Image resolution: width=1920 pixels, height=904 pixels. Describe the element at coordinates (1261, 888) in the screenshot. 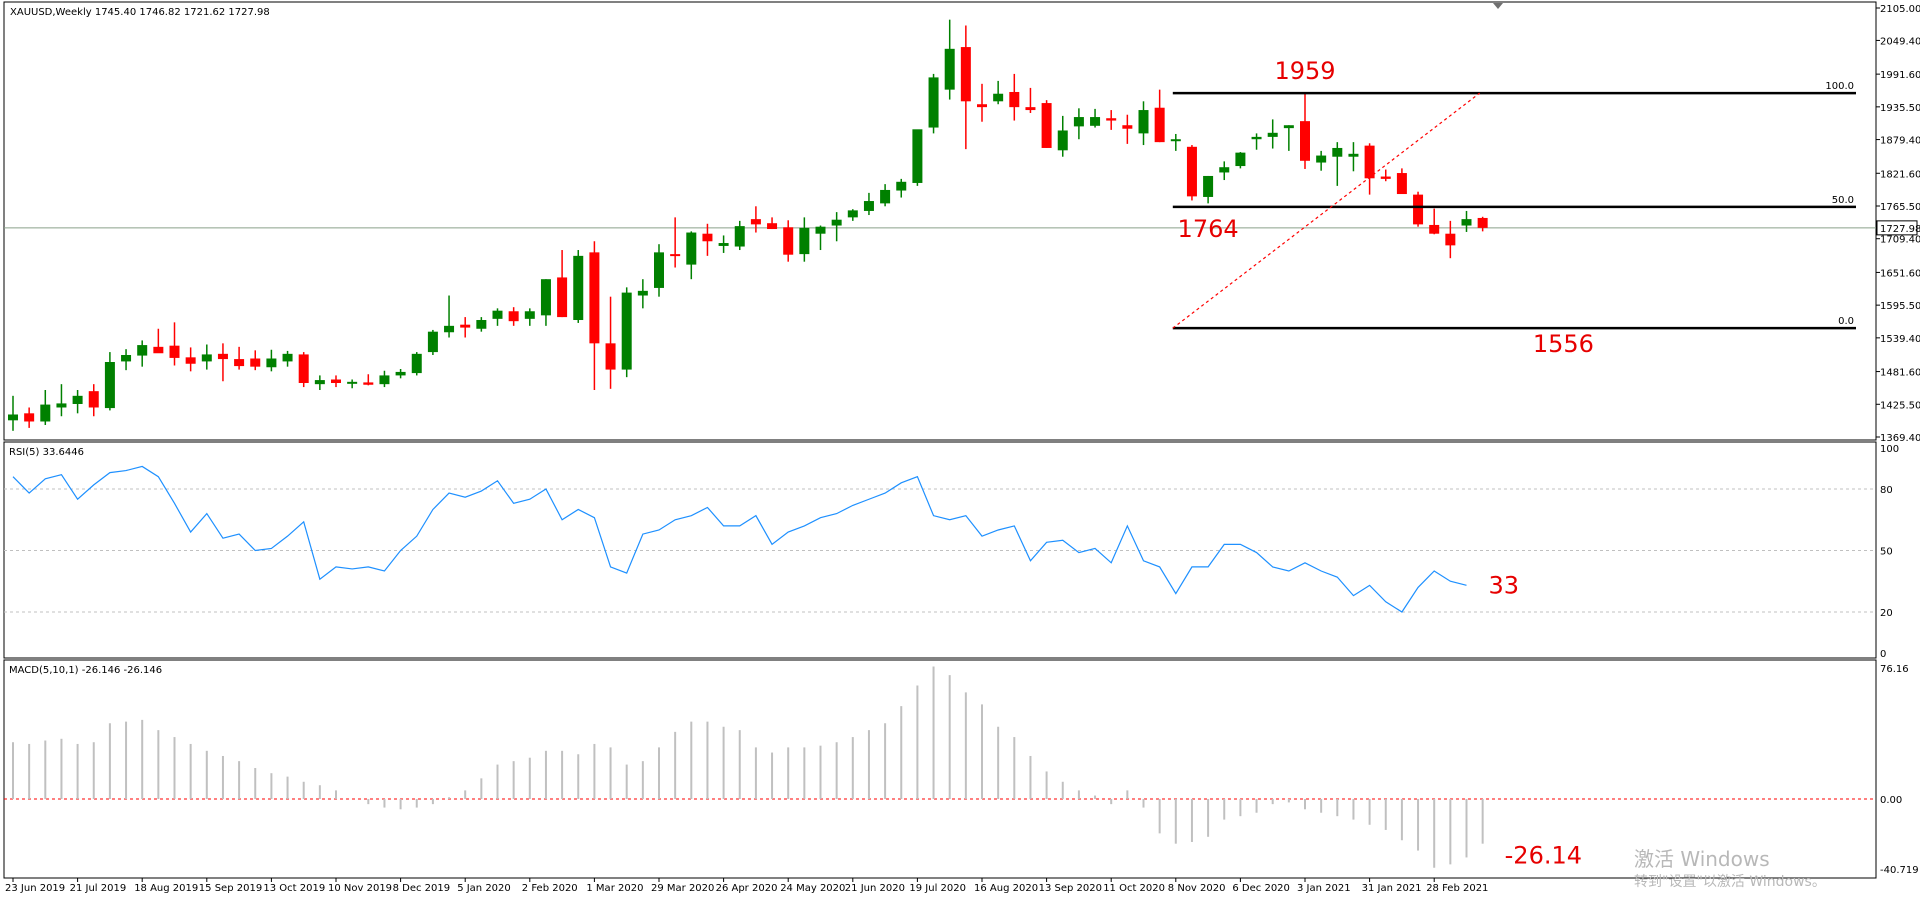

I see `x-tick-label: 6 Dec 2020` at that location.